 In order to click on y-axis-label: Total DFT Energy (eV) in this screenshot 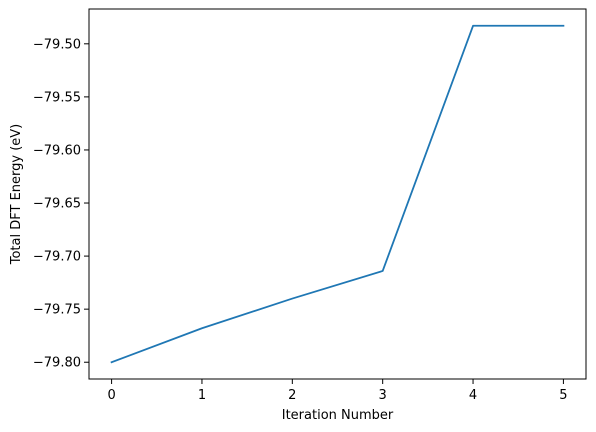, I will do `click(16, 195)`.